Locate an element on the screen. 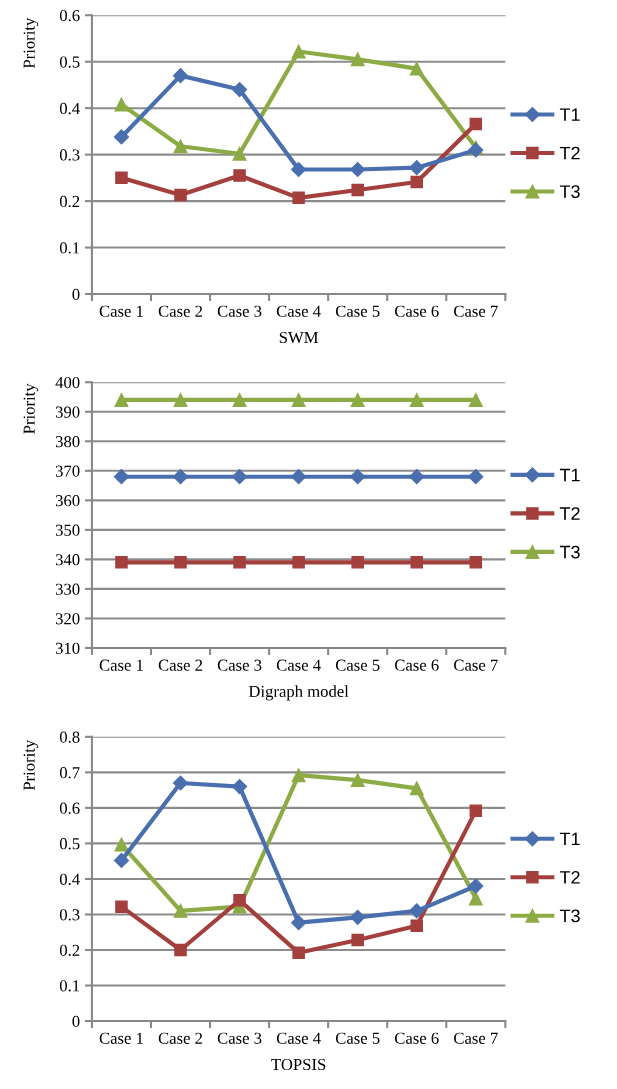 The height and width of the screenshot is (1089, 617). y-tick-label: 390 is located at coordinates (67, 412).